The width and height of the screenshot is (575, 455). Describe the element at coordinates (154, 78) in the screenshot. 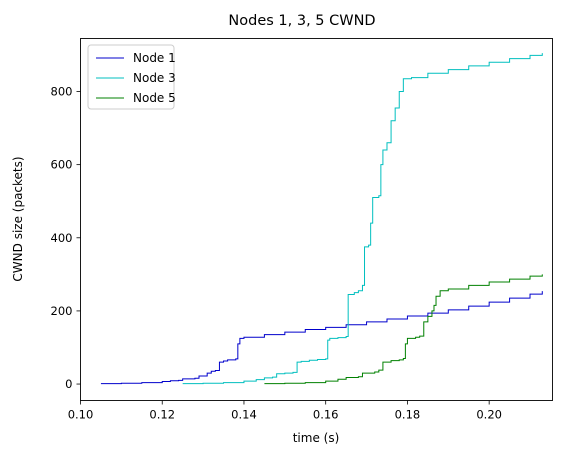

I see `legend-label: Node 3` at that location.